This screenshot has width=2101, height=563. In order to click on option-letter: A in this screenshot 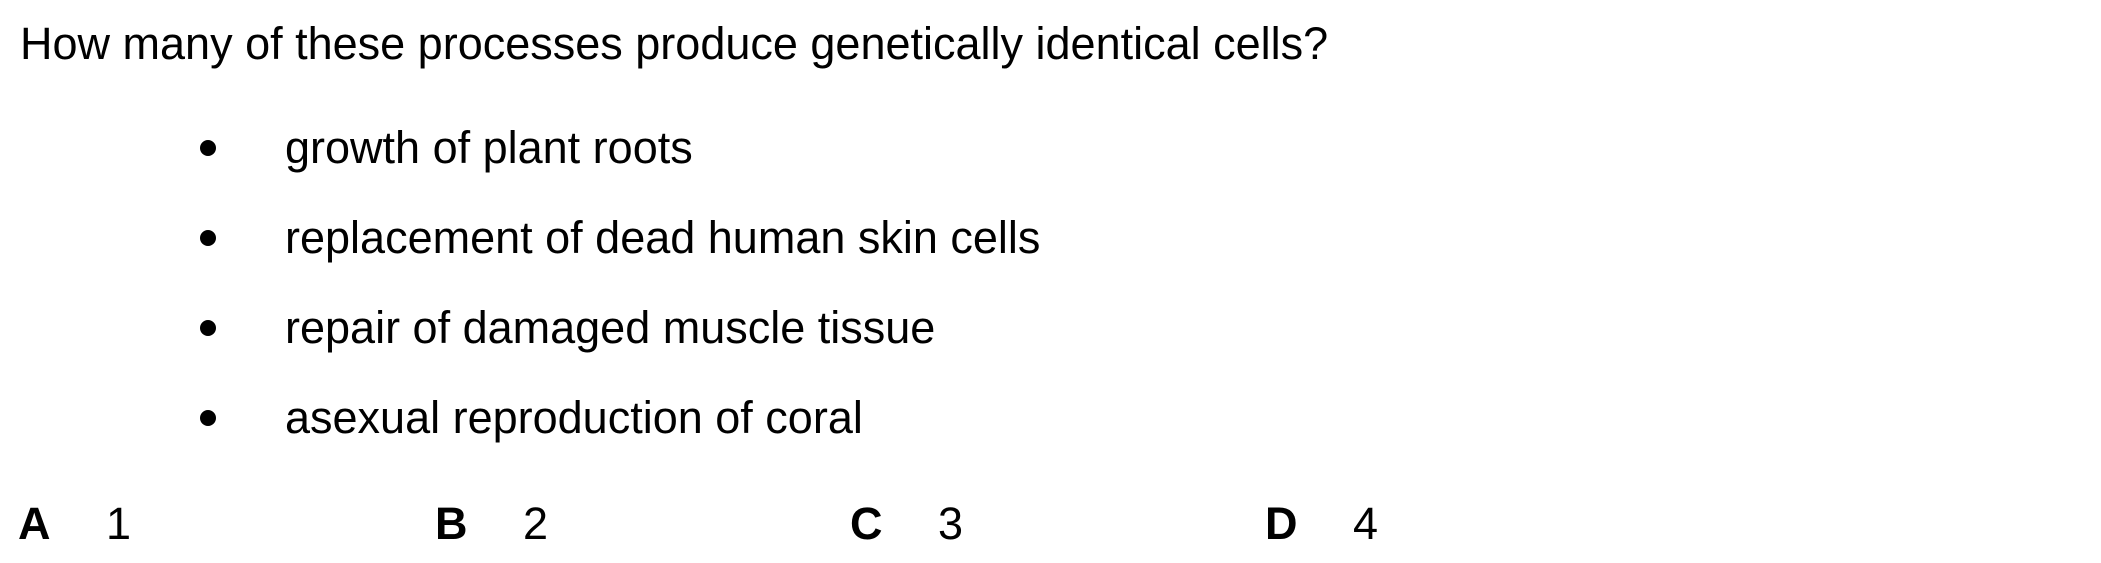, I will do `click(34, 523)`.